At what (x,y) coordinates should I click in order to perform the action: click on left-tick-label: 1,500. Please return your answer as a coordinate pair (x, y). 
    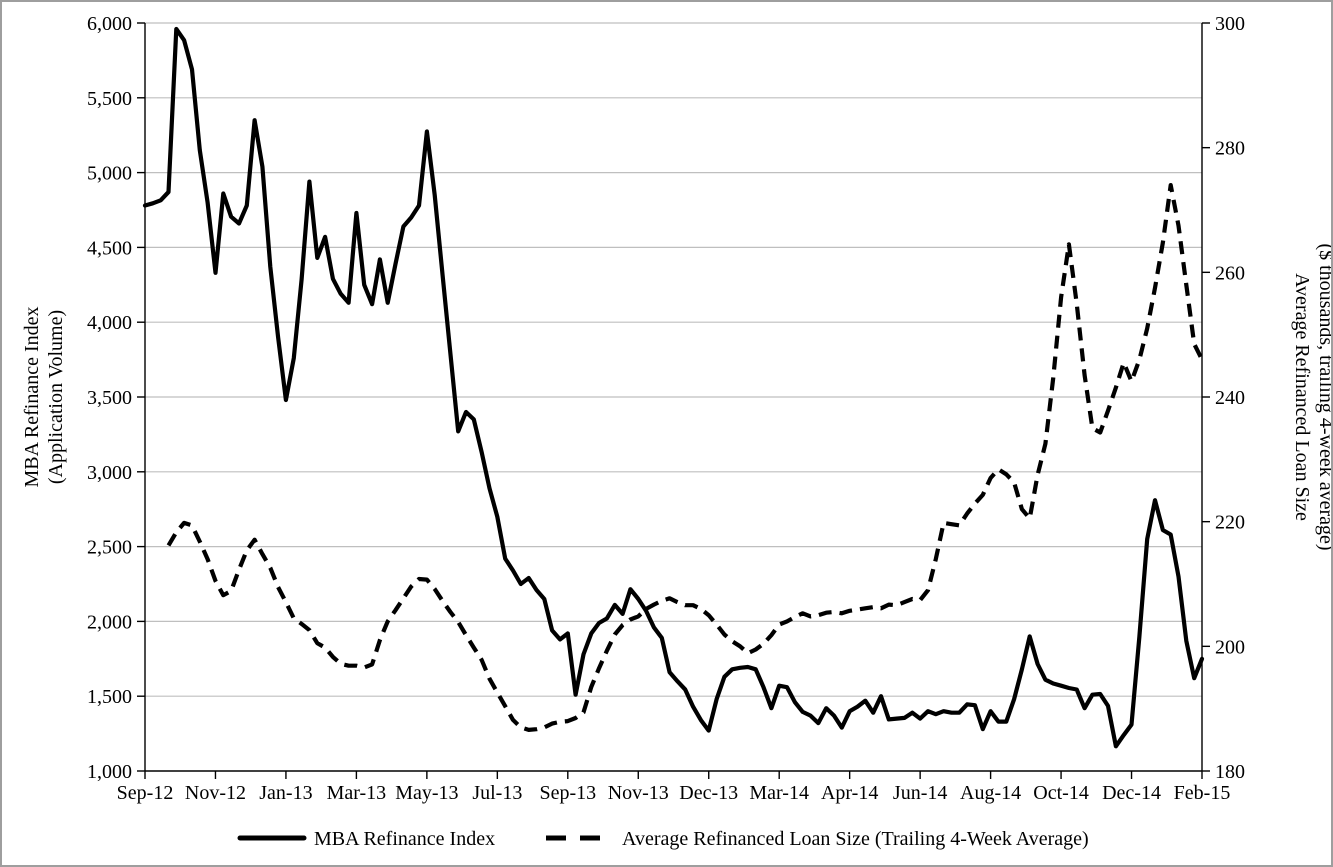
    Looking at the image, I should click on (109, 697).